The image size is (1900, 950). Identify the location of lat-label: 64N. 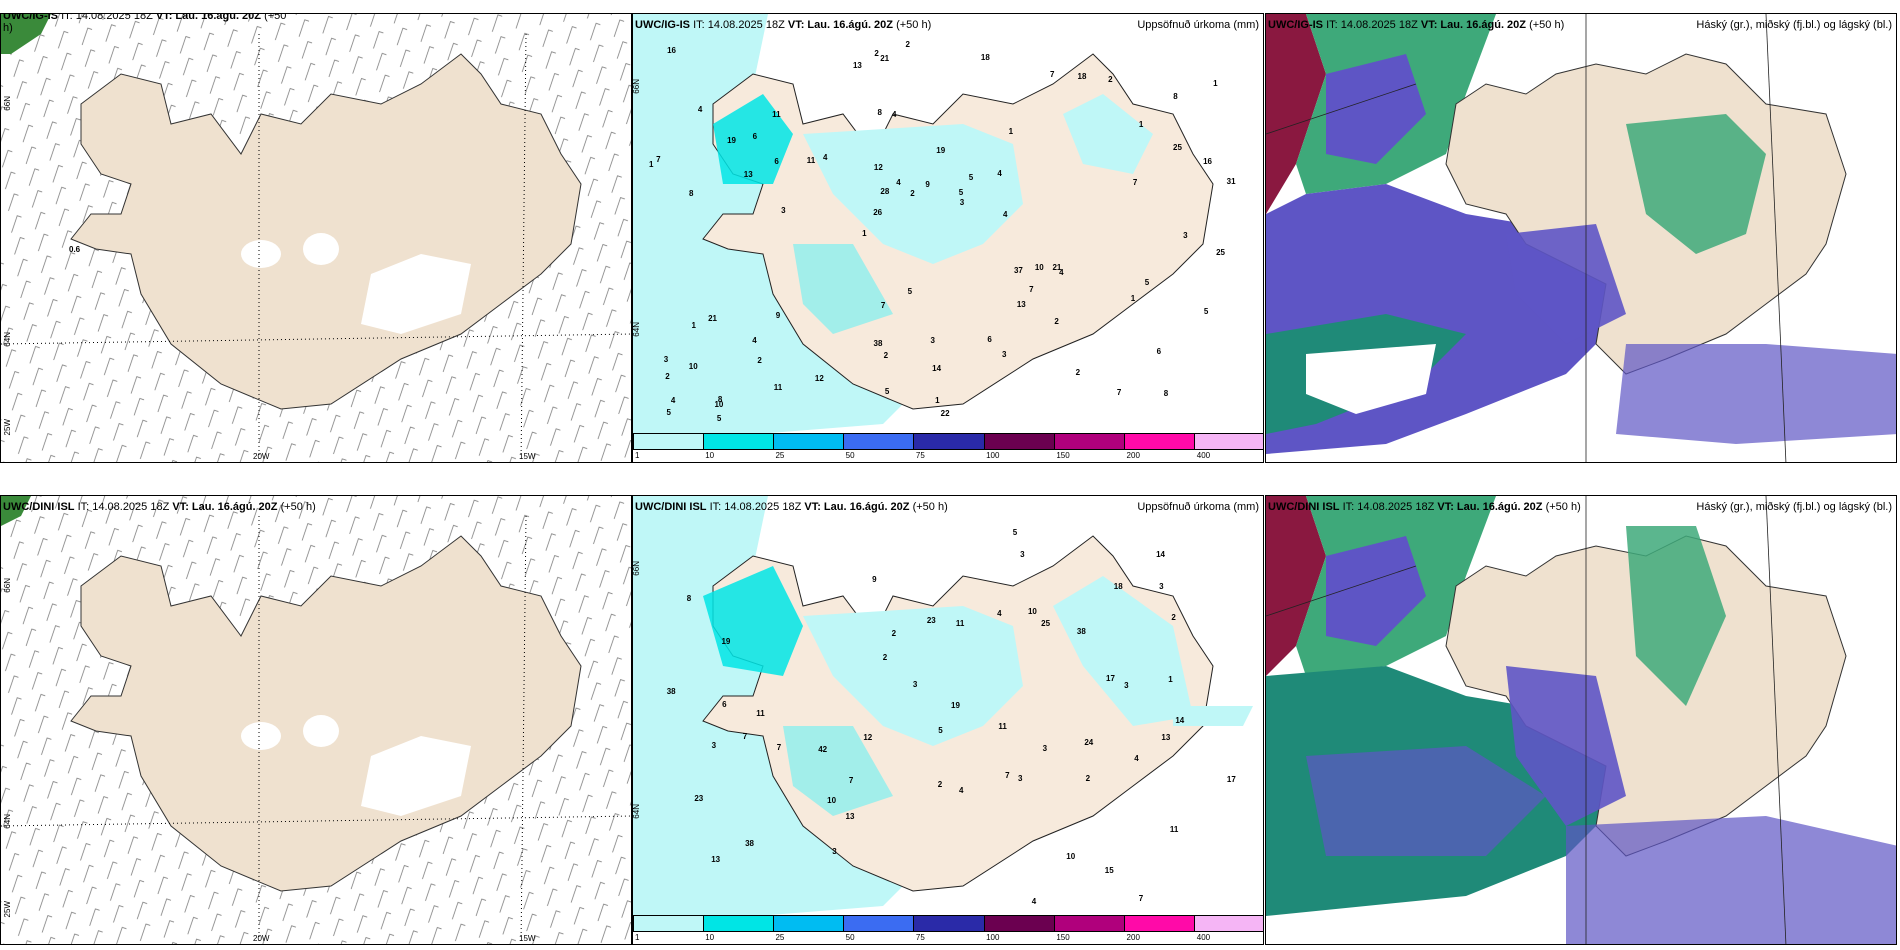
(7, 339).